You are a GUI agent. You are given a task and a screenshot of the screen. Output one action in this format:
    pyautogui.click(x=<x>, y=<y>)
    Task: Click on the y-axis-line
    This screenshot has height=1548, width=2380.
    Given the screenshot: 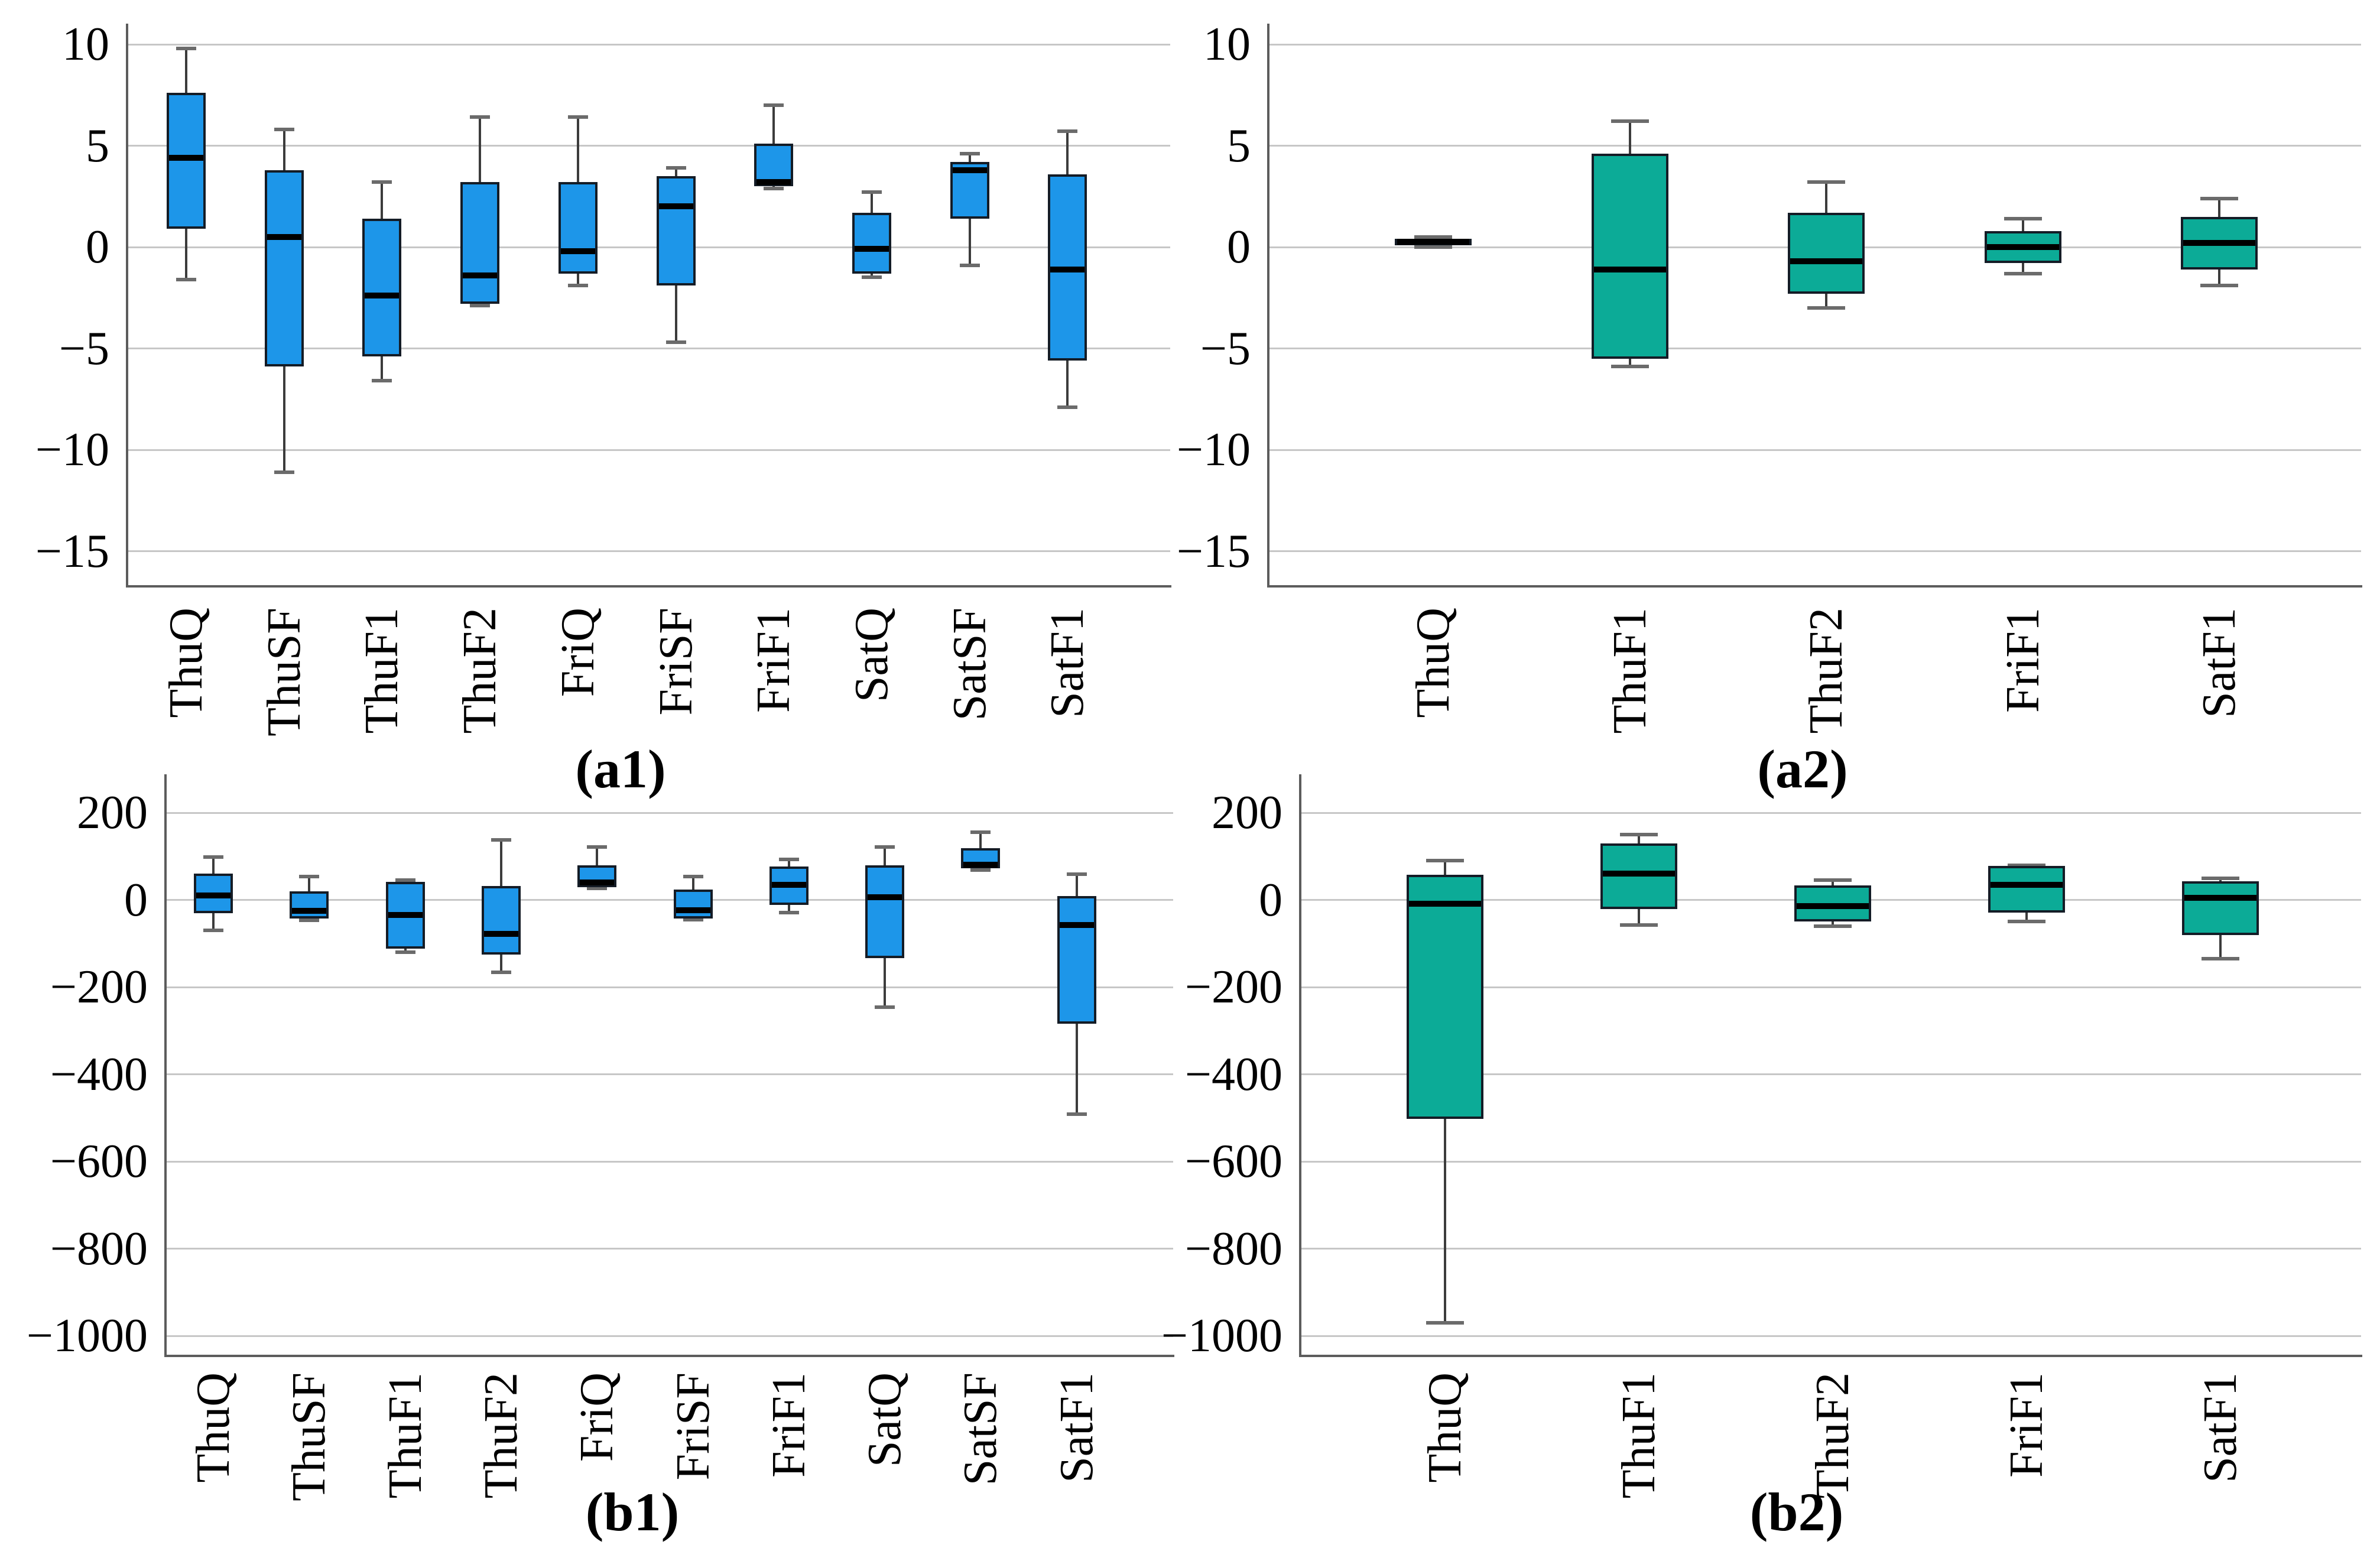 What is the action you would take?
    pyautogui.click(x=127, y=304)
    